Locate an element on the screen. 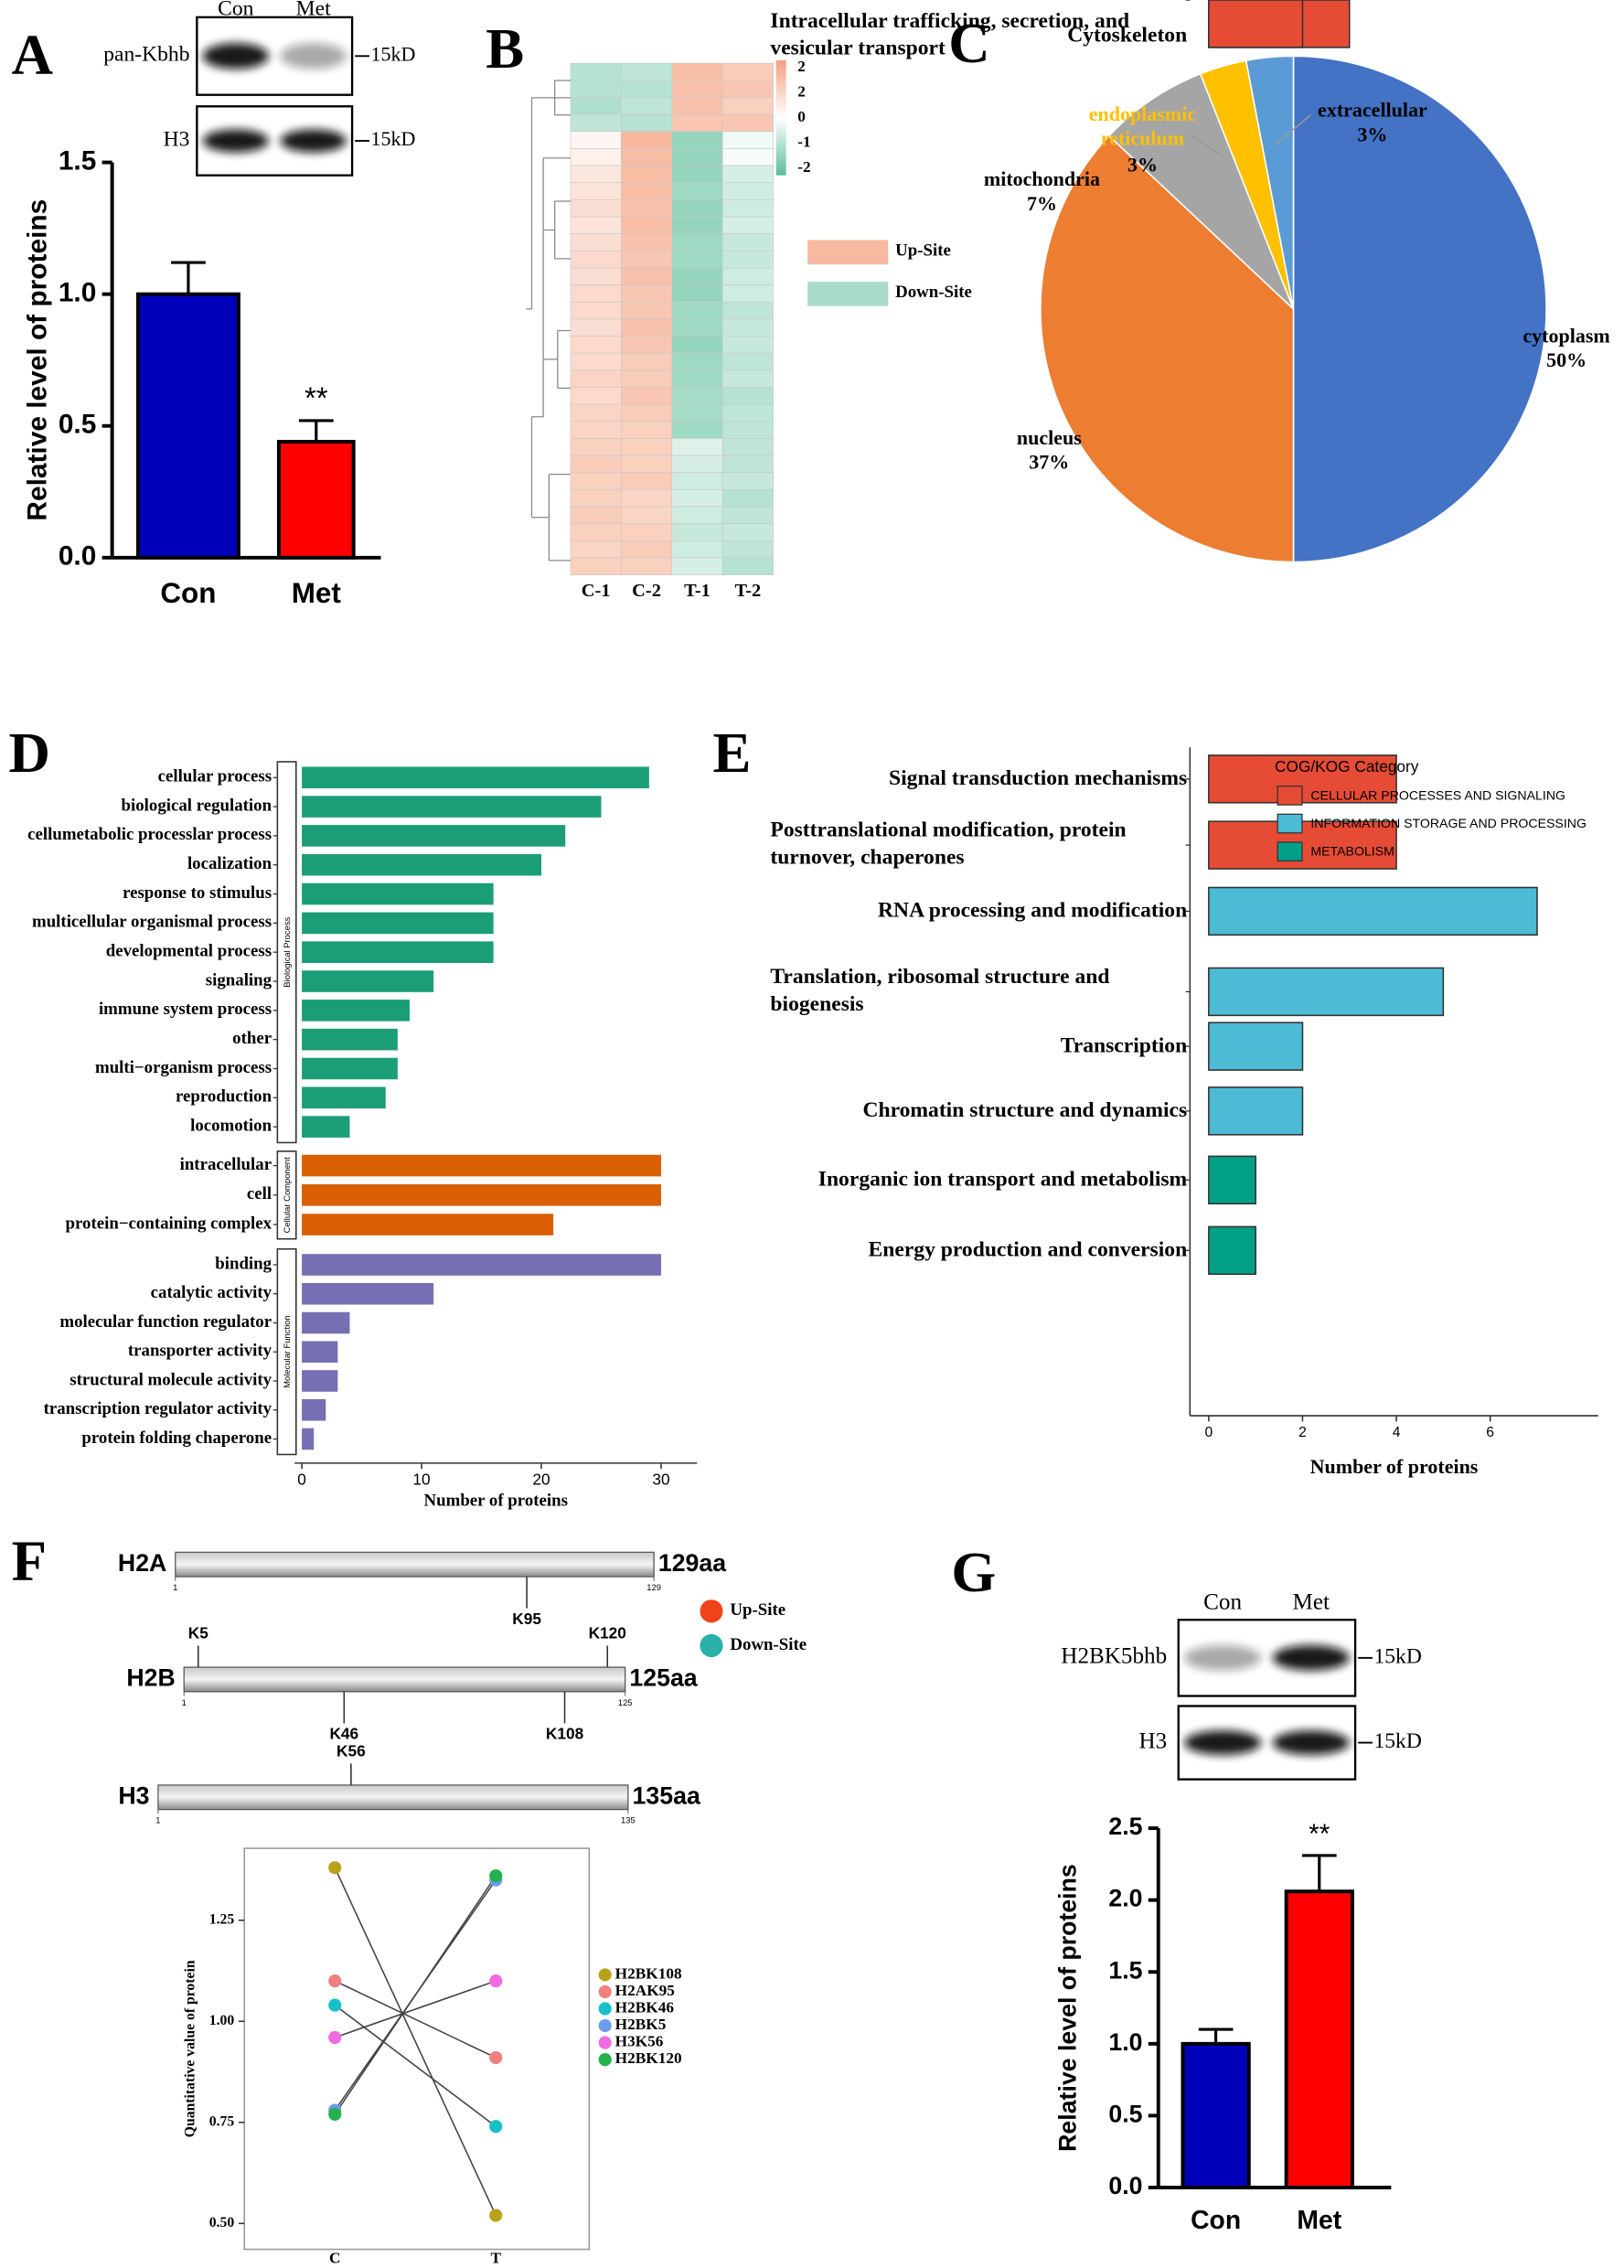 This screenshot has width=1624, height=2268. category-label: cellumetabolic processlar process is located at coordinates (149, 834).